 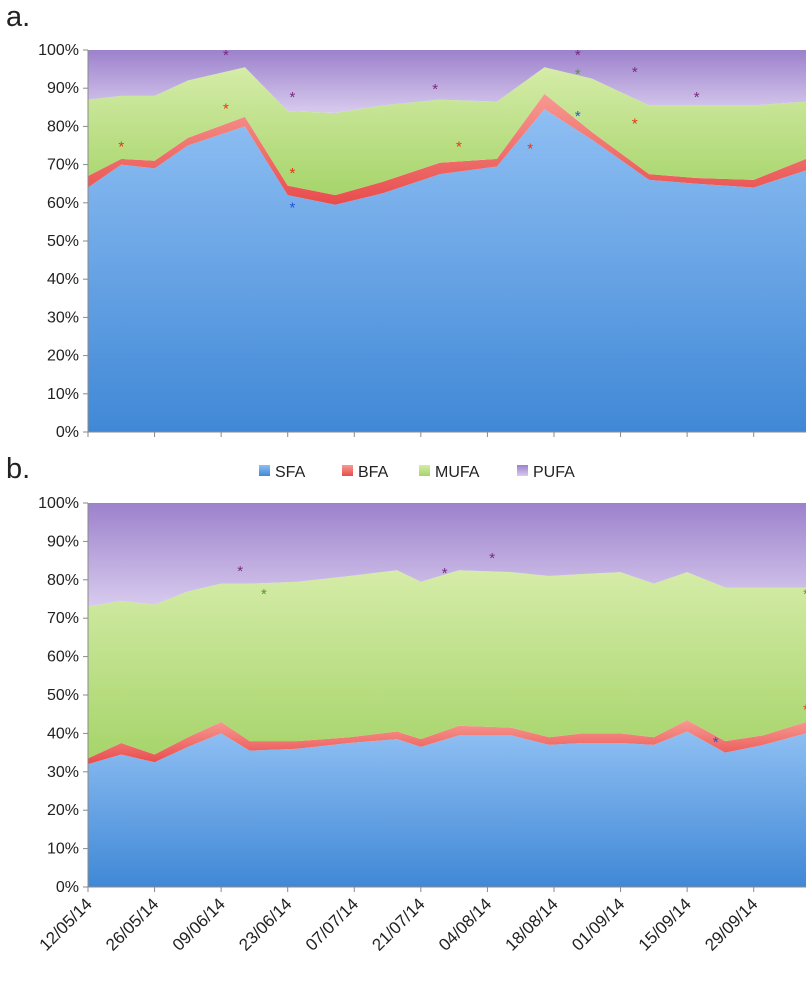 What do you see at coordinates (63, 165) in the screenshot?
I see `y-tick-label-a: 70%` at bounding box center [63, 165].